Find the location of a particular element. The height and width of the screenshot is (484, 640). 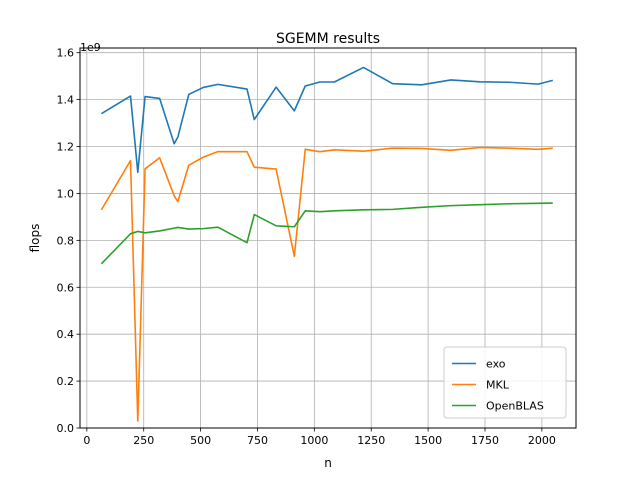

legend: exo MKL OpenBLAS is located at coordinates (505, 382).